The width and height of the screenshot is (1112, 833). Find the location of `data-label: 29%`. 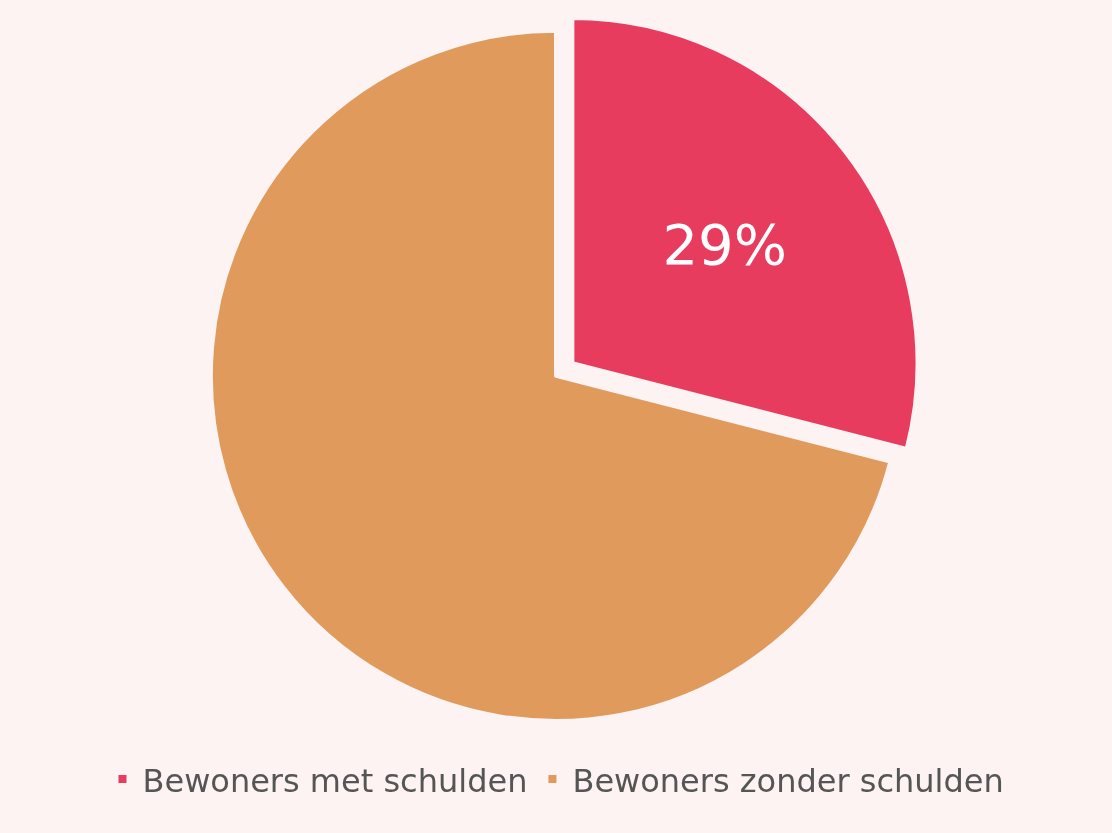

data-label: 29% is located at coordinates (724, 245).